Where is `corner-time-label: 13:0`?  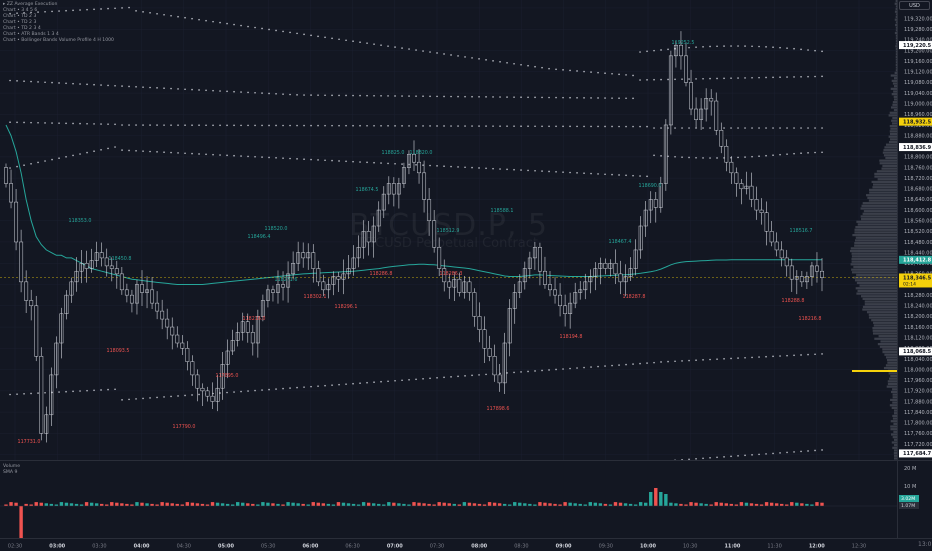
corner-time-label: 13:0 is located at coordinates (924, 545).